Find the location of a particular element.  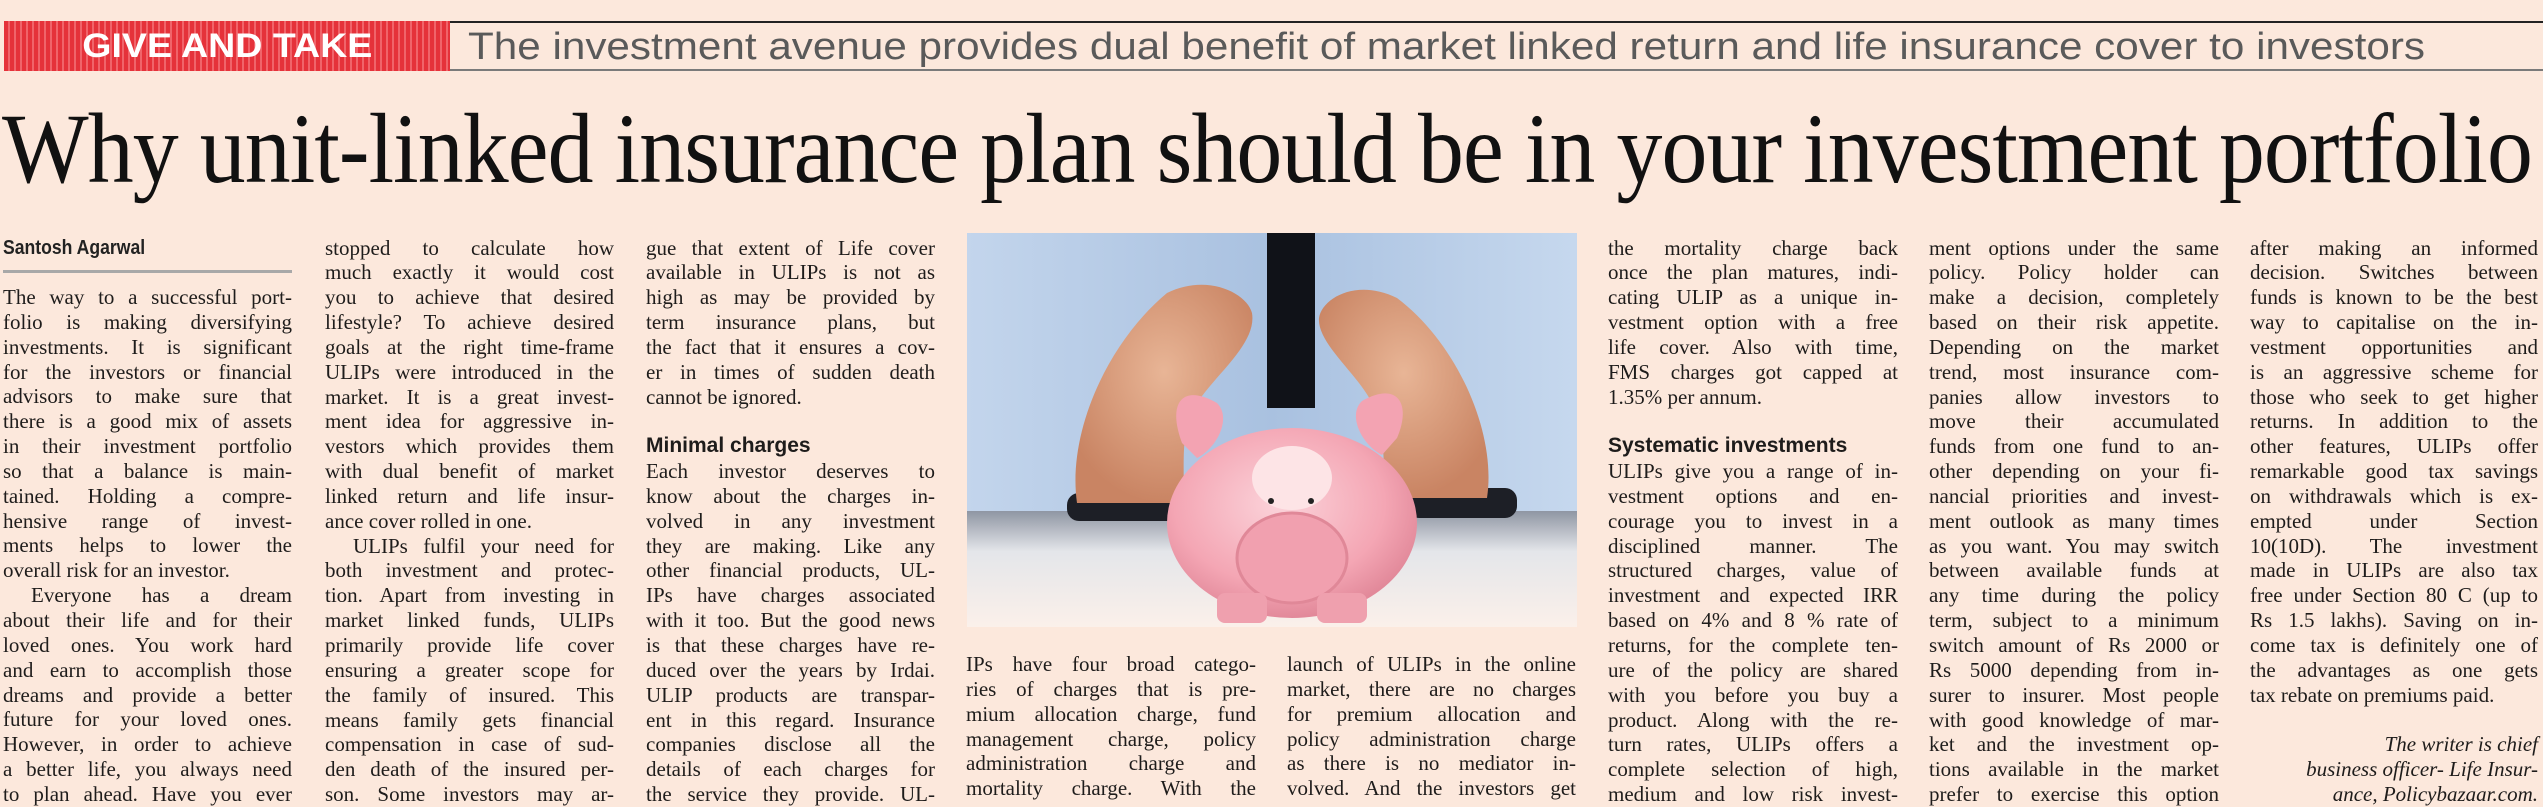

text-line: companies disclose all the is located at coordinates (790, 744).